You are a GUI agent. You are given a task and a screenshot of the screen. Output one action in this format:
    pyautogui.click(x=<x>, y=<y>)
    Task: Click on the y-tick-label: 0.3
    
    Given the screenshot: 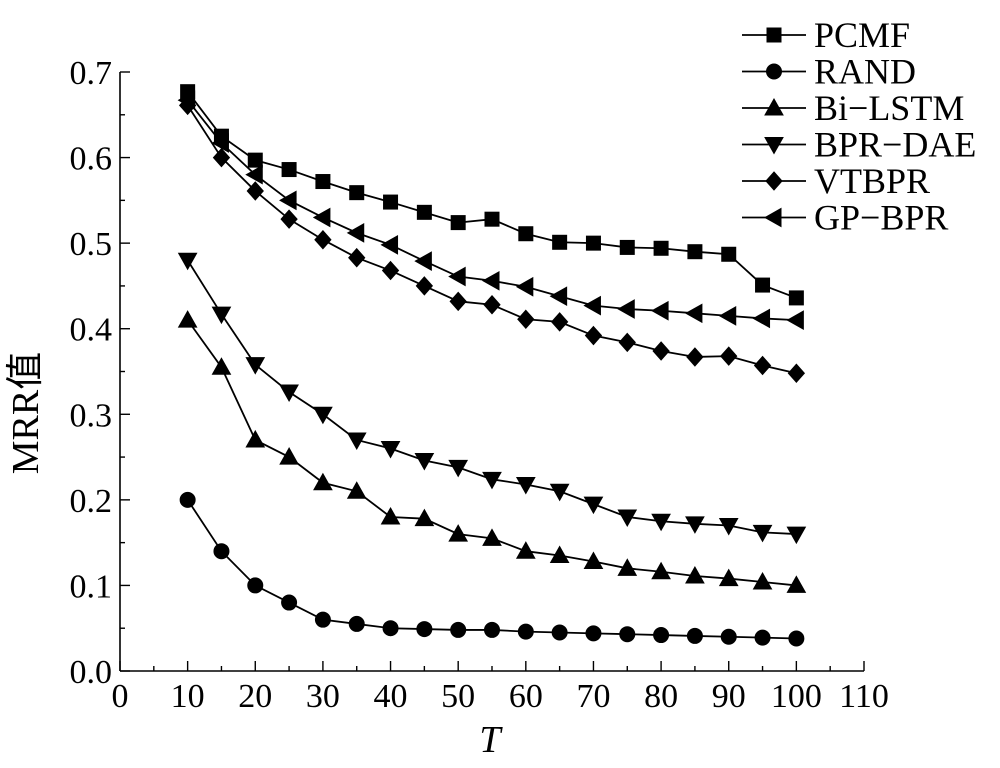 What is the action you would take?
    pyautogui.click(x=91, y=415)
    